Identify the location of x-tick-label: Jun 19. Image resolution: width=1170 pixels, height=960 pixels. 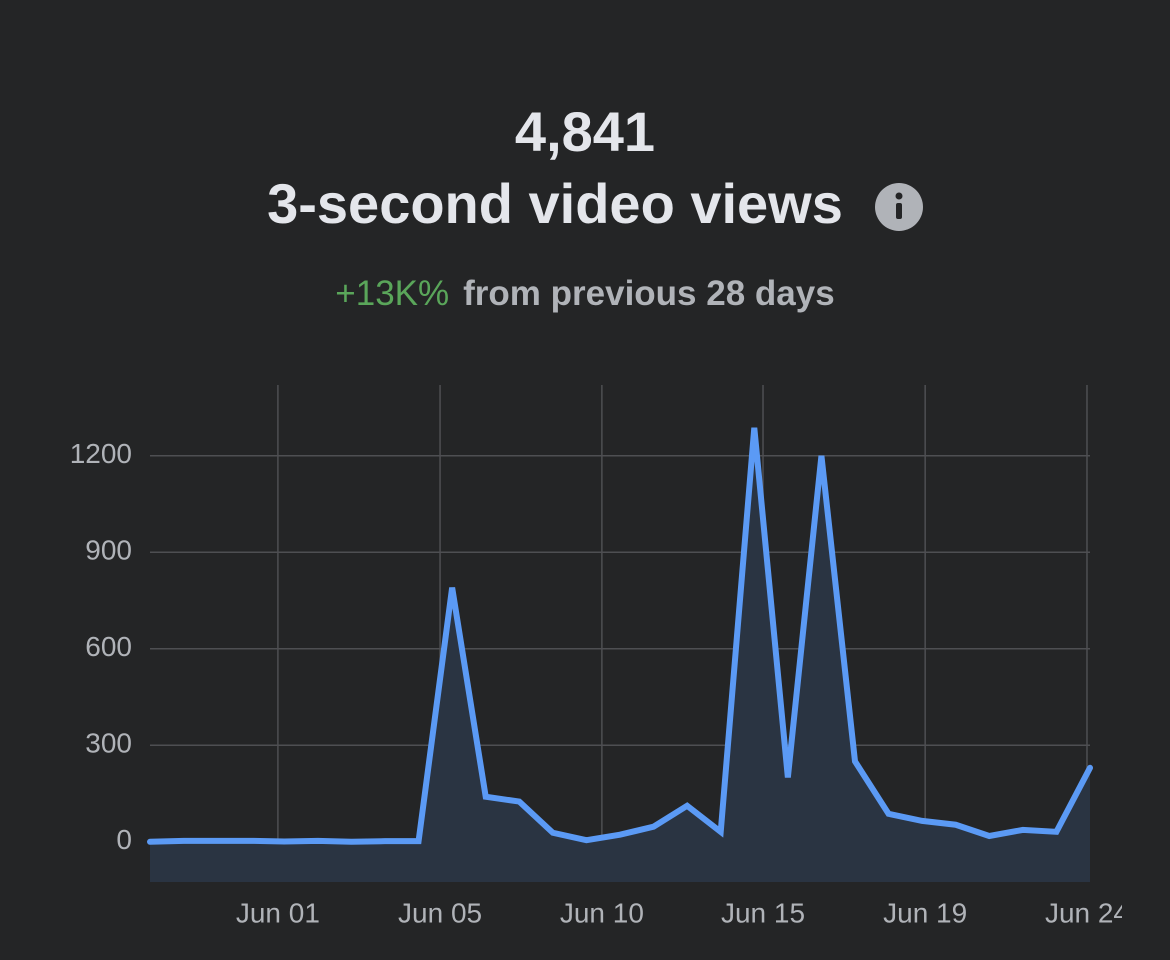
(925, 912).